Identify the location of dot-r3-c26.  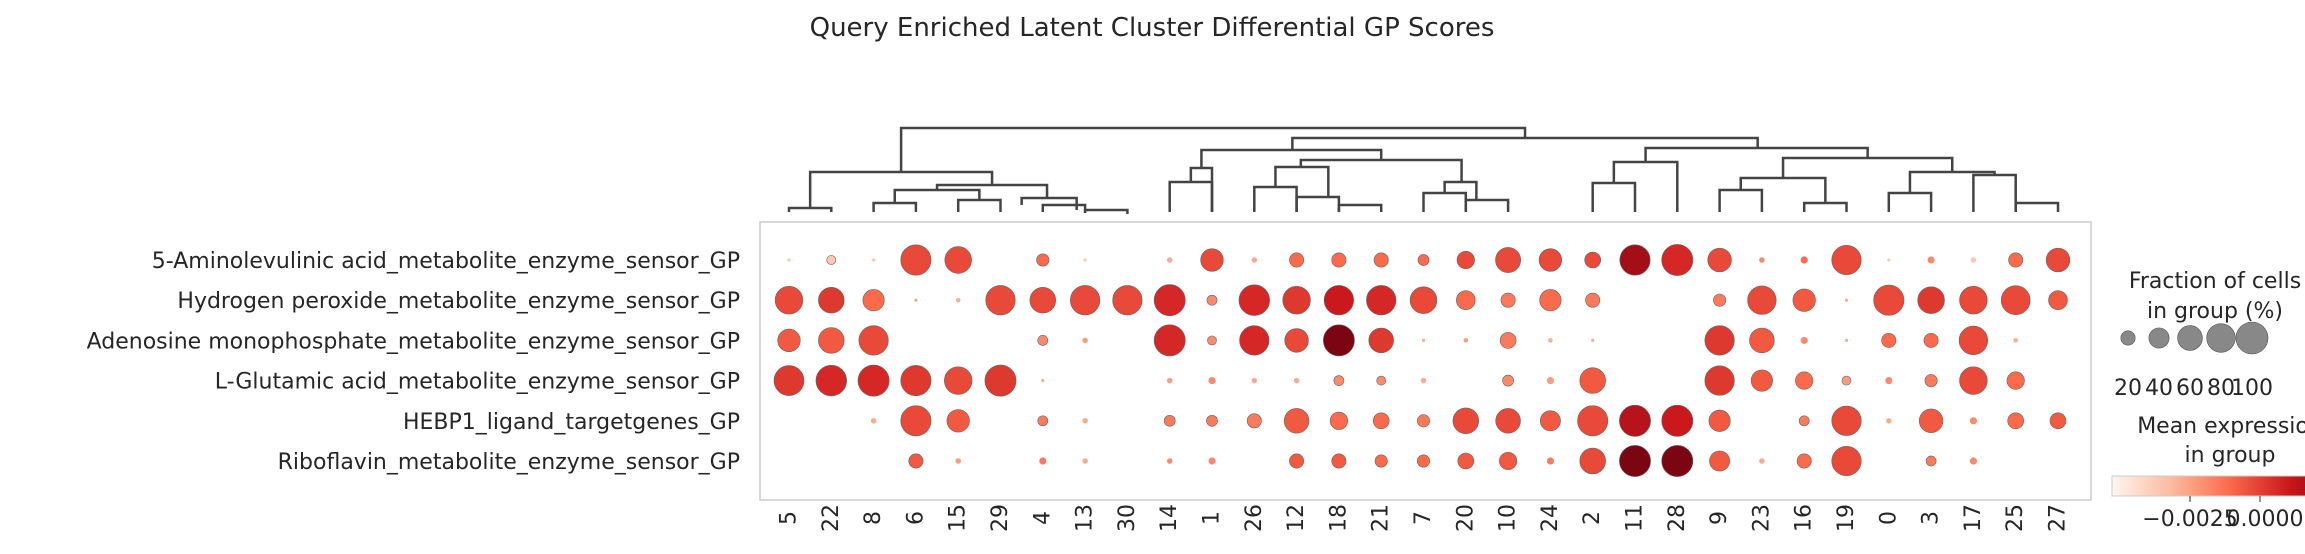
(1254, 380).